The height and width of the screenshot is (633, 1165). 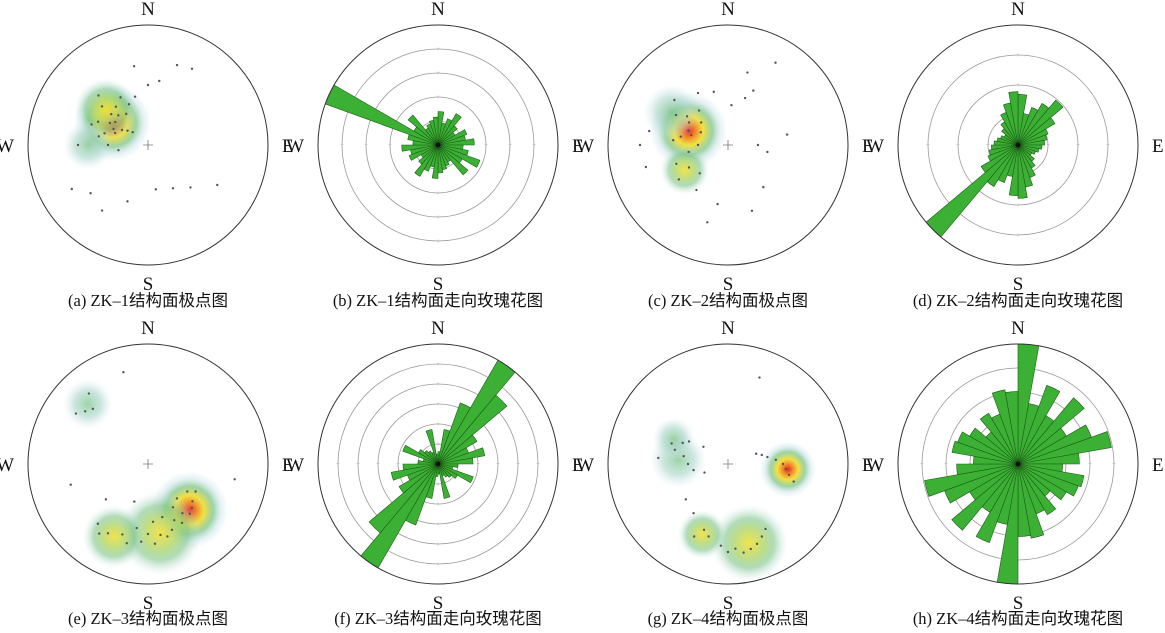 I want to click on panel-caption: (g) ZK–4结构面极点图, so click(x=728, y=618).